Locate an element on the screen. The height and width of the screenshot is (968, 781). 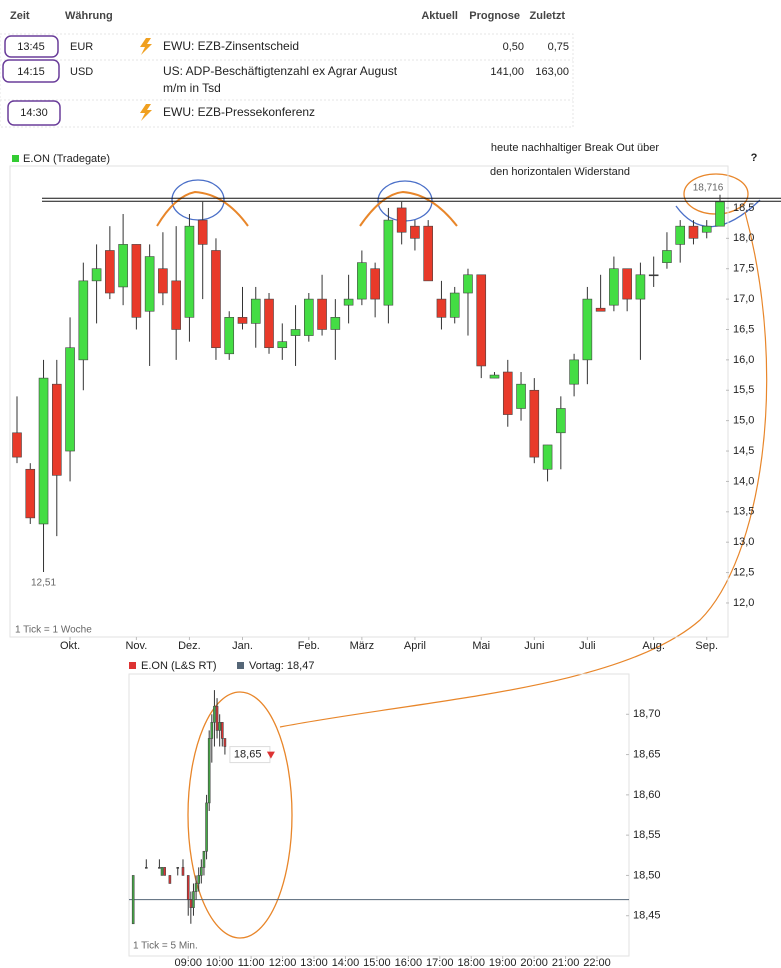
x-tick-label: Aug. is located at coordinates (653, 646).